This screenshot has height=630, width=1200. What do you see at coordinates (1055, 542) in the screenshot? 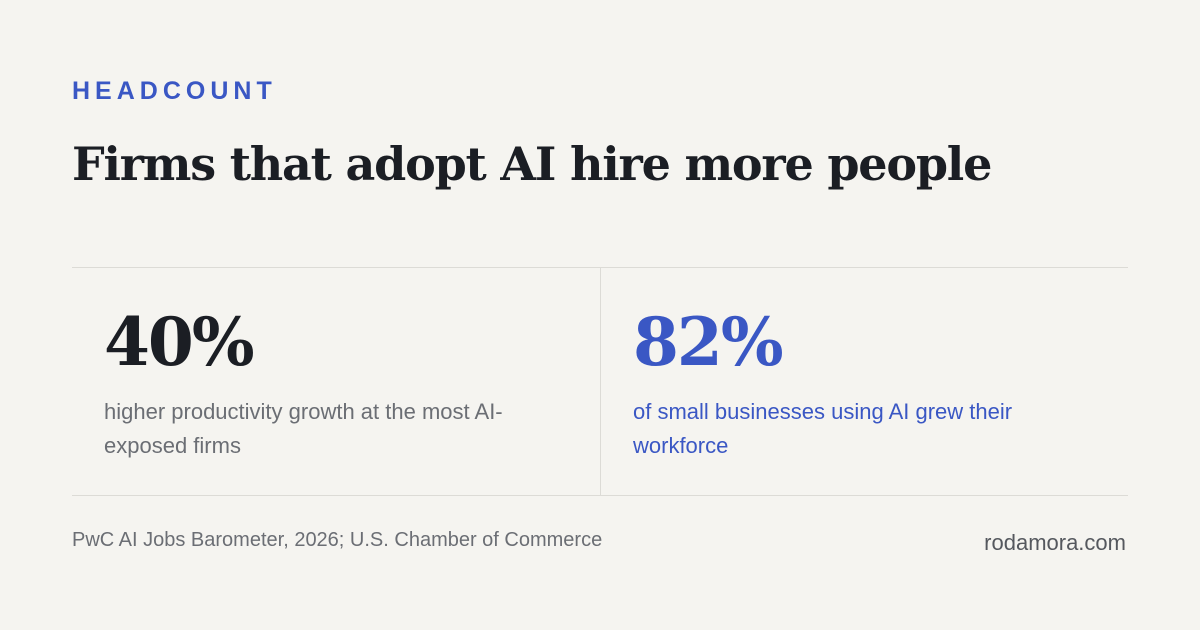
I see `site-link: rodamora.com` at bounding box center [1055, 542].